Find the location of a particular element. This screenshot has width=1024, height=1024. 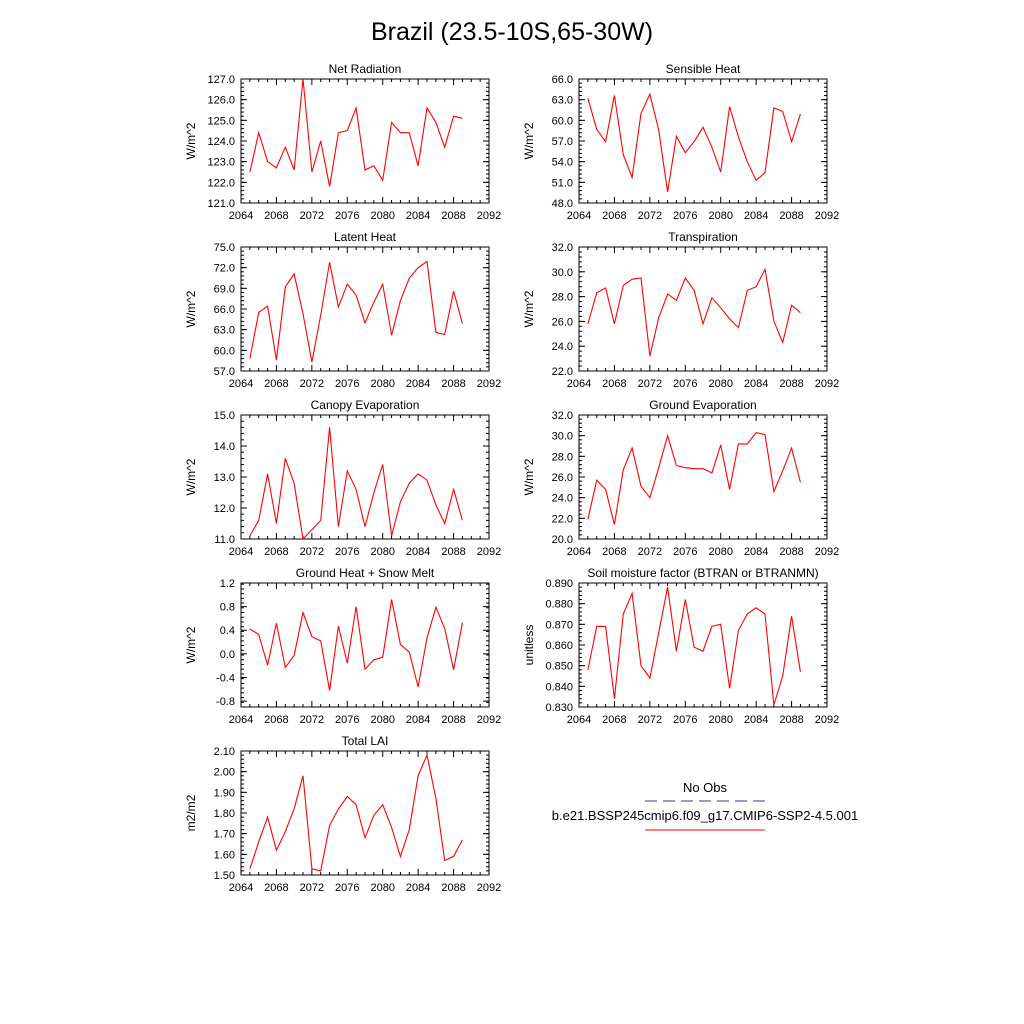

y-tick-label: 20.0 is located at coordinates (562, 540).